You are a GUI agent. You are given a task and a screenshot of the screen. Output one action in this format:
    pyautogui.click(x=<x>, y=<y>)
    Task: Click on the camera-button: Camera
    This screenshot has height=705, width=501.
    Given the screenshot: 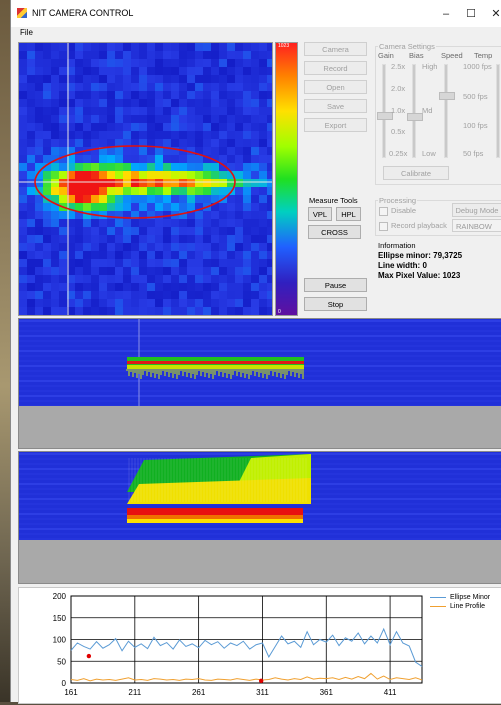 What is the action you would take?
    pyautogui.click(x=335, y=49)
    